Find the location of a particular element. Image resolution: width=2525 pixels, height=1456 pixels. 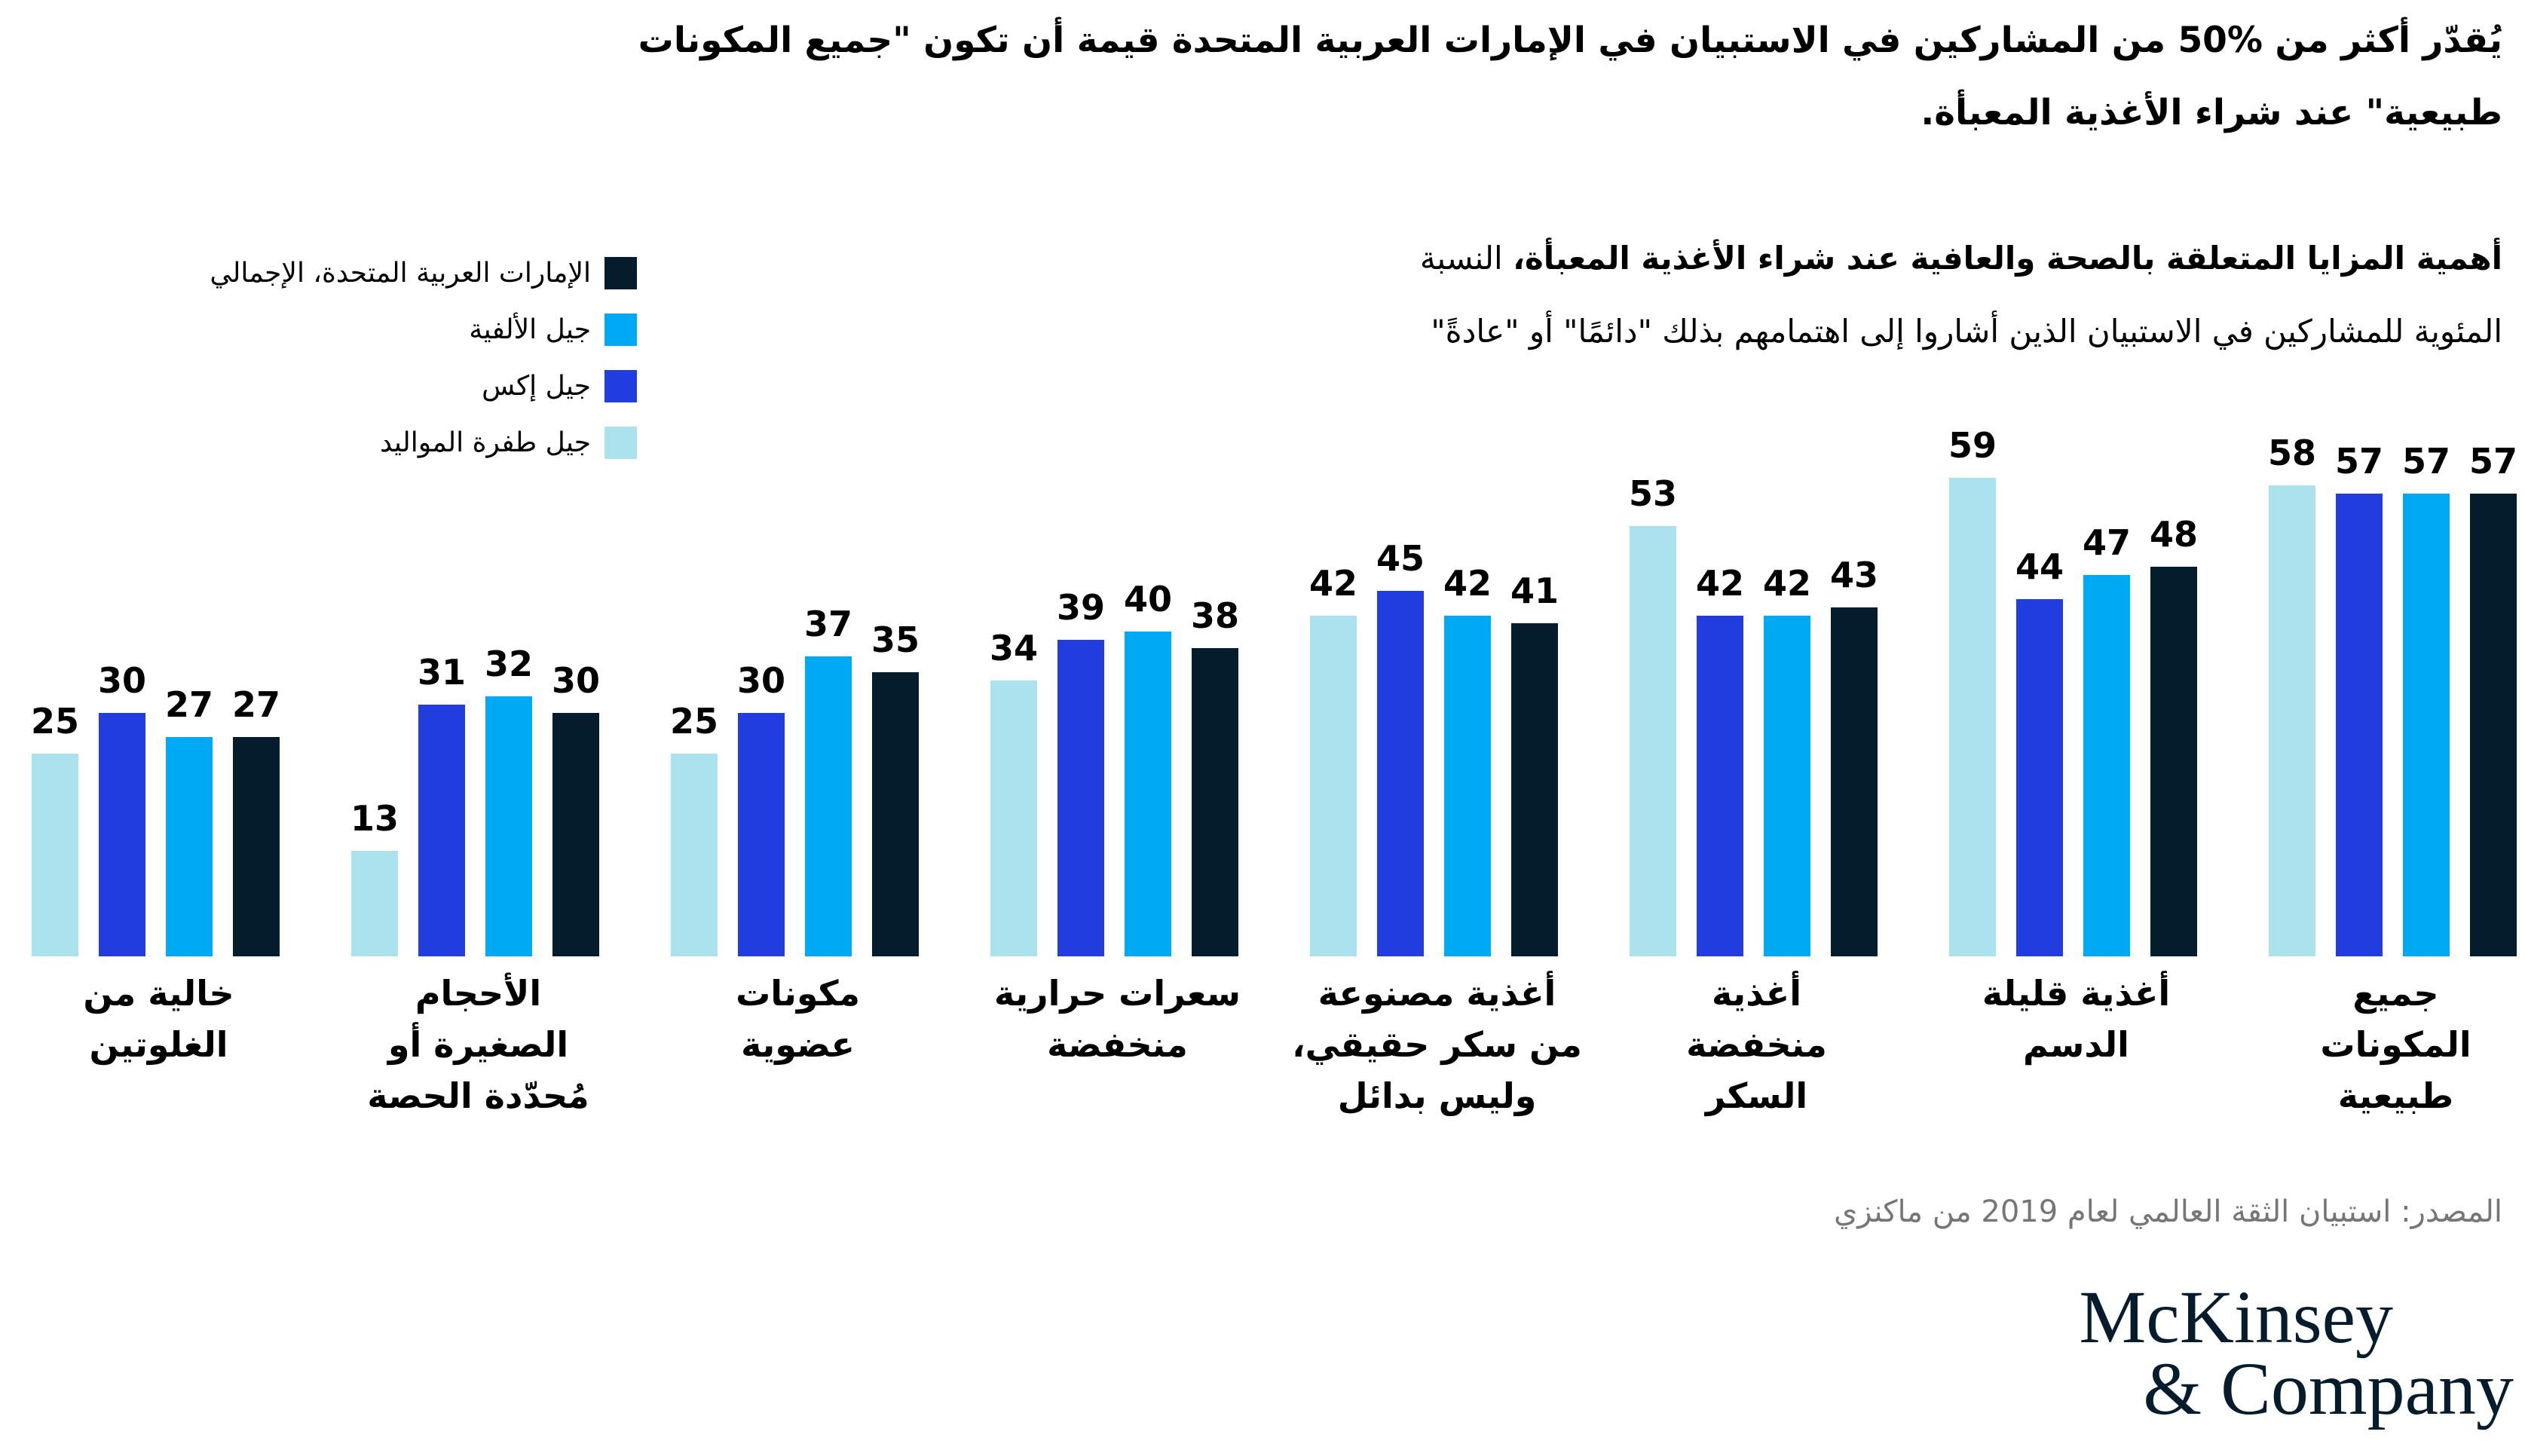

legend-item-boomers: جيل طفرة المواليد is located at coordinates (423, 443).